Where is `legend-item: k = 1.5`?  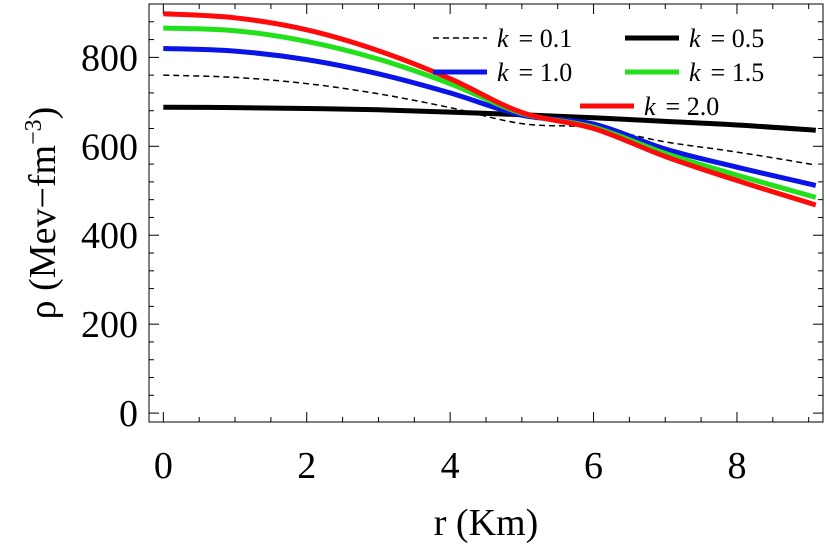
legend-item: k = 1.5 is located at coordinates (694, 72).